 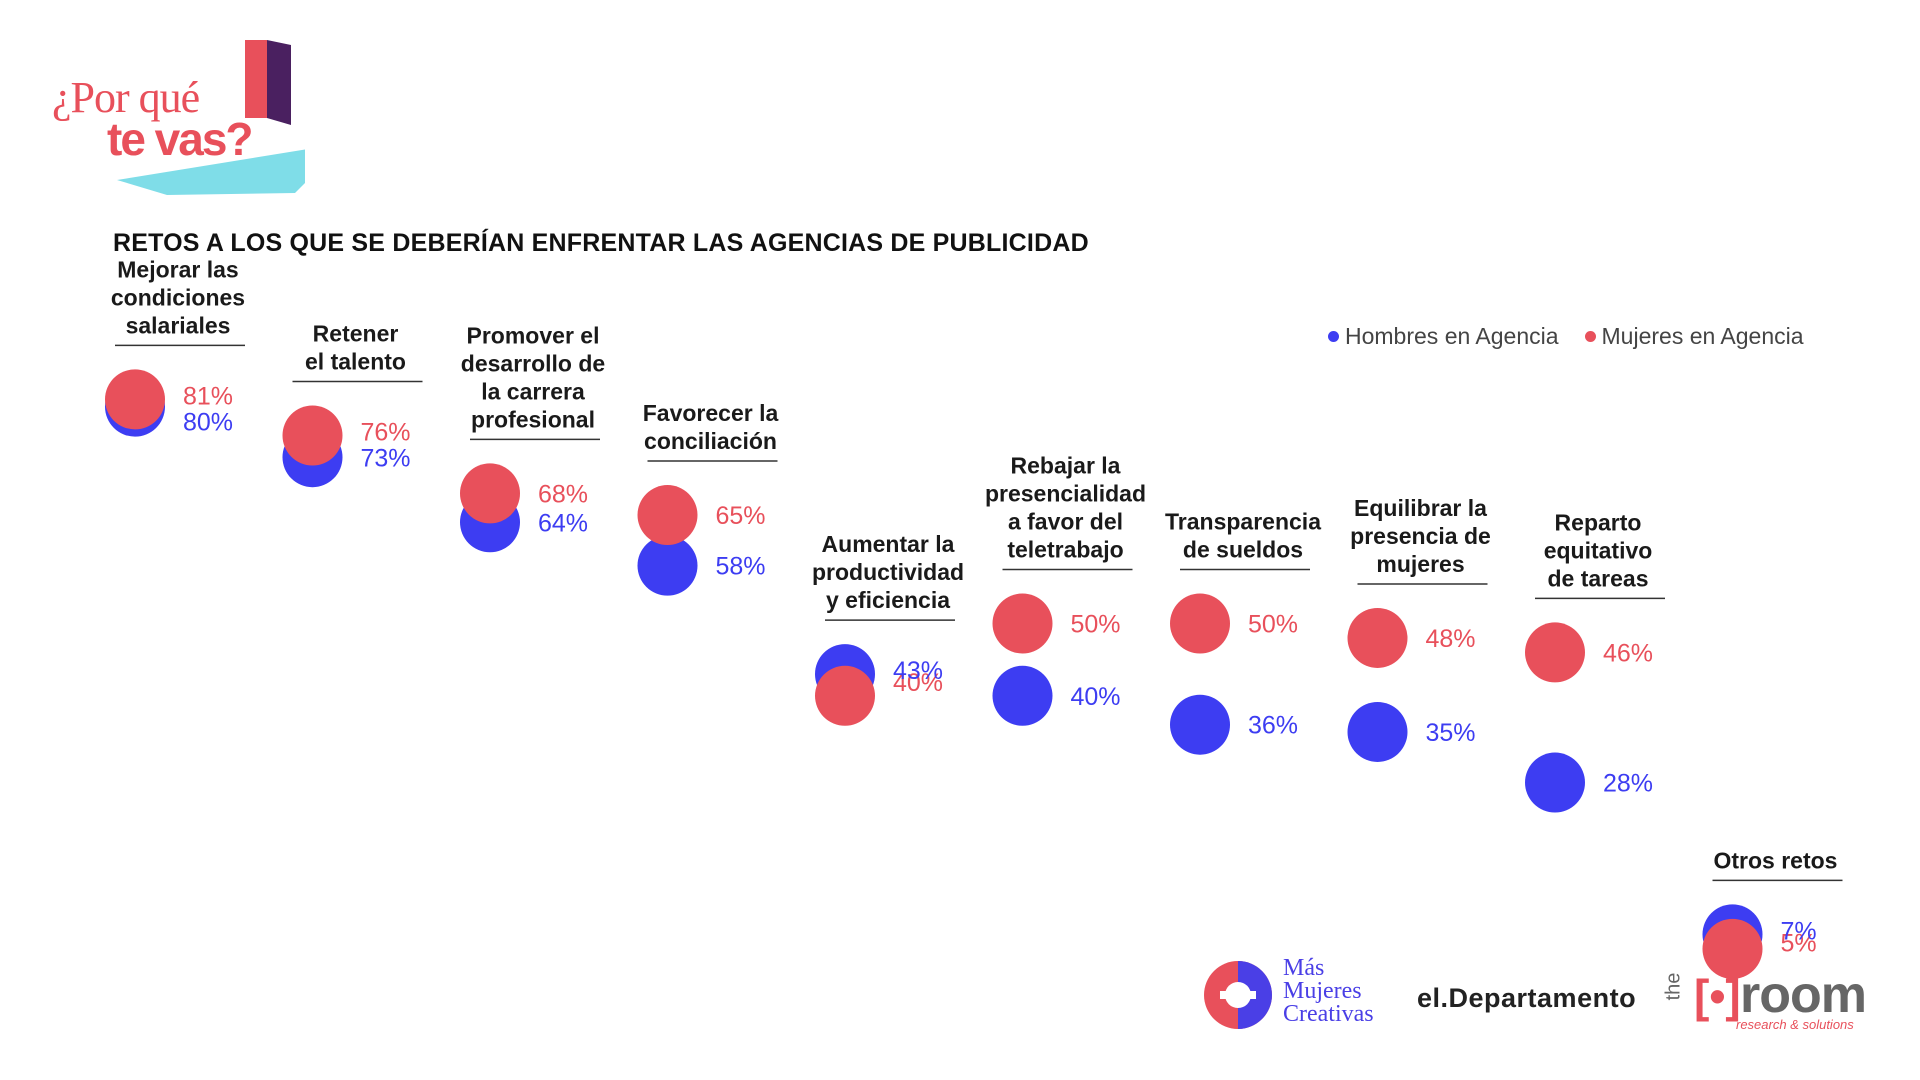 I want to click on logo-plum-door, so click(x=279, y=82).